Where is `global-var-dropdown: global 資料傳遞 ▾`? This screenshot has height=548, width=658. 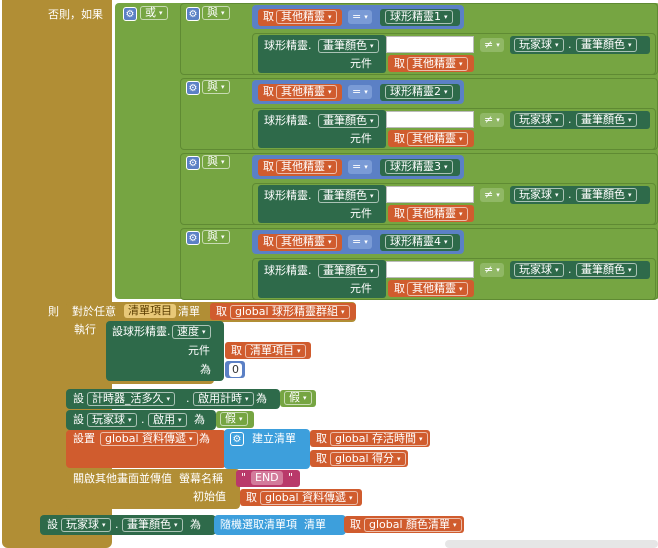
global-var-dropdown: global 資料傳遞 ▾ is located at coordinates (149, 439).